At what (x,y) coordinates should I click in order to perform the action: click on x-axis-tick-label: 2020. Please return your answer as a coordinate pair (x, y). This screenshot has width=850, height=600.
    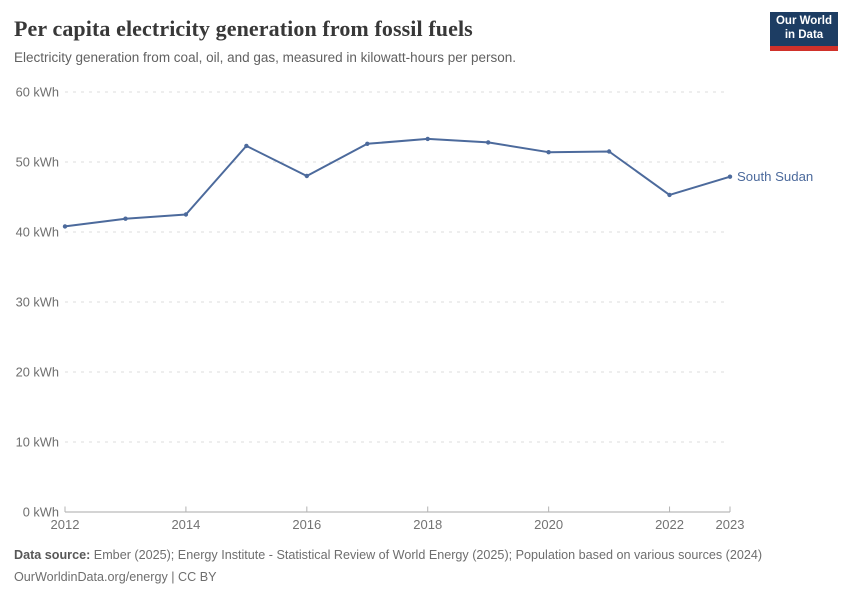
    Looking at the image, I should click on (548, 524).